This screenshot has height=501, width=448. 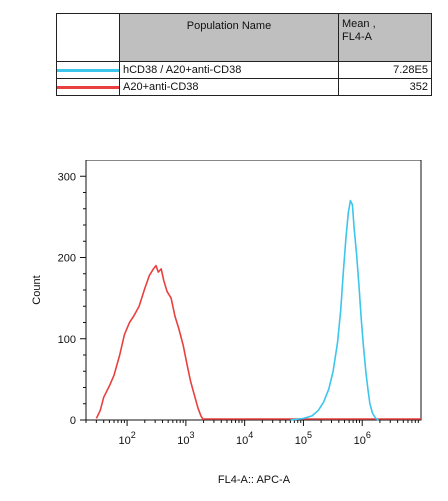 I want to click on legend-header-blank, so click(x=88, y=37).